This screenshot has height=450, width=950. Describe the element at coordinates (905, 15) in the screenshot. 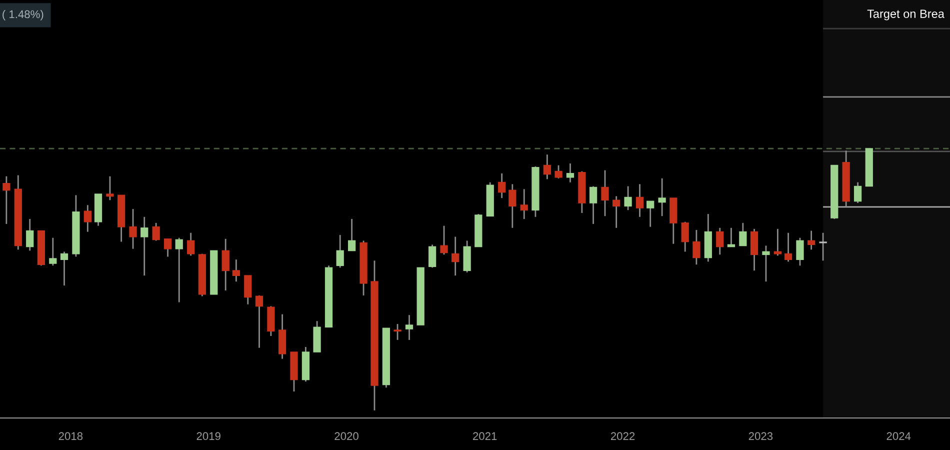

I see `ref-line-label: Target on Brea` at that location.